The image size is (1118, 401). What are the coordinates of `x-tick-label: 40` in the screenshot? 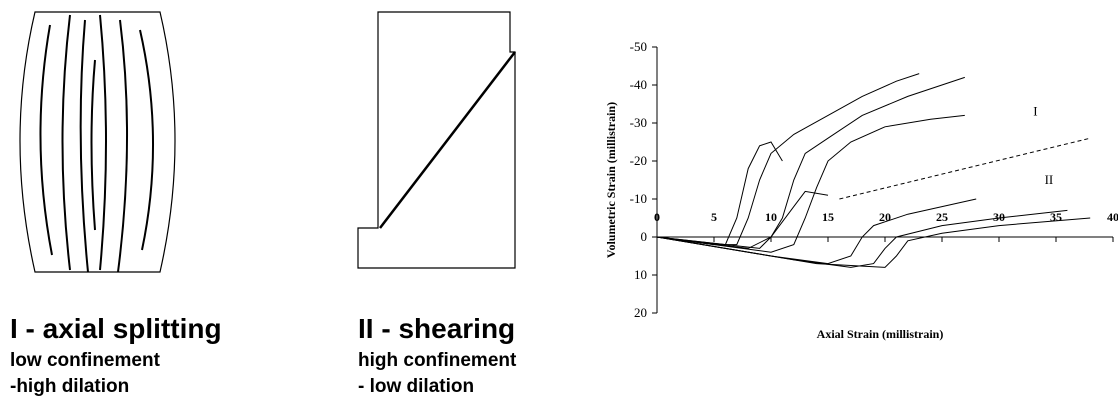 It's located at (1112, 217).